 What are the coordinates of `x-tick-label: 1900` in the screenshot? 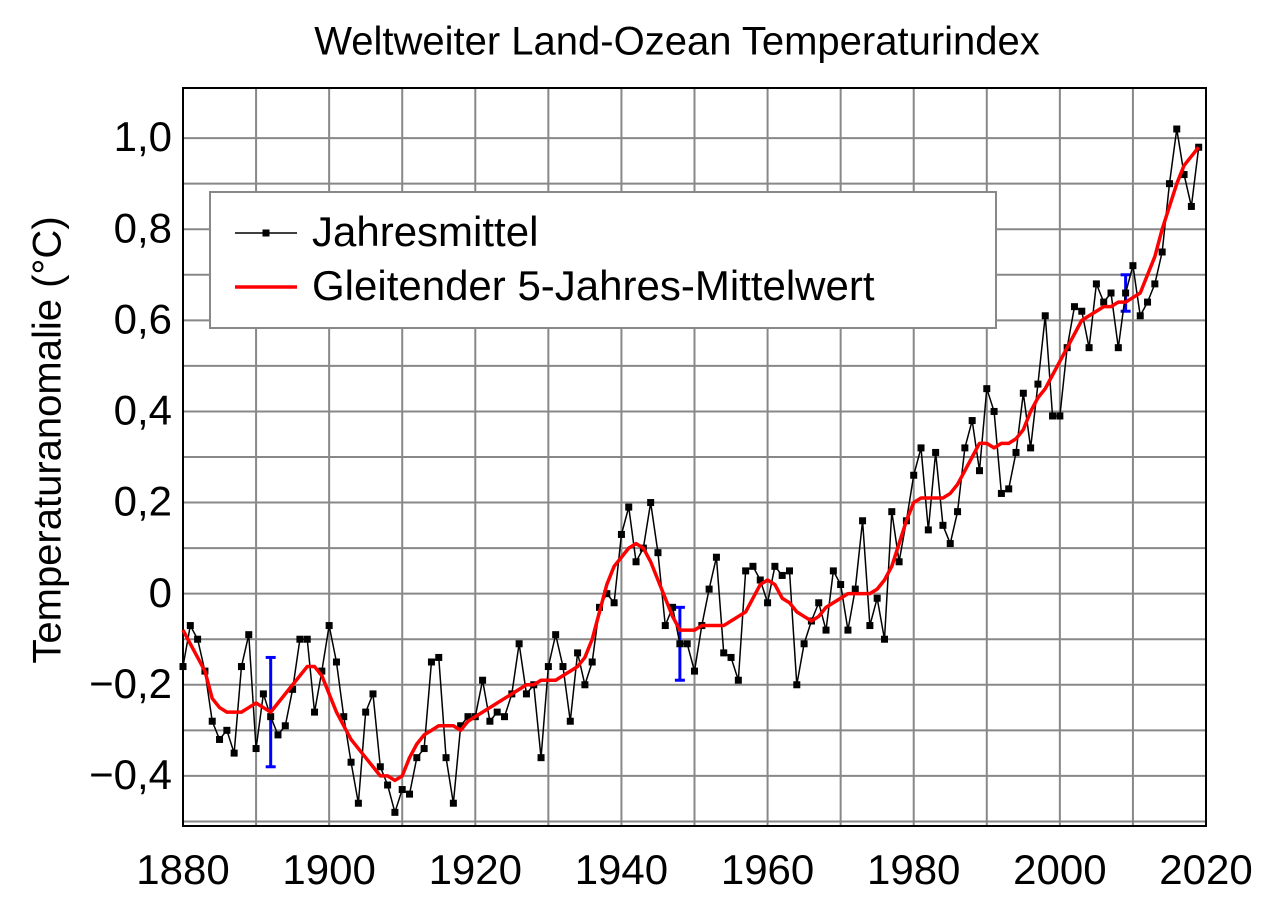 It's located at (328, 869).